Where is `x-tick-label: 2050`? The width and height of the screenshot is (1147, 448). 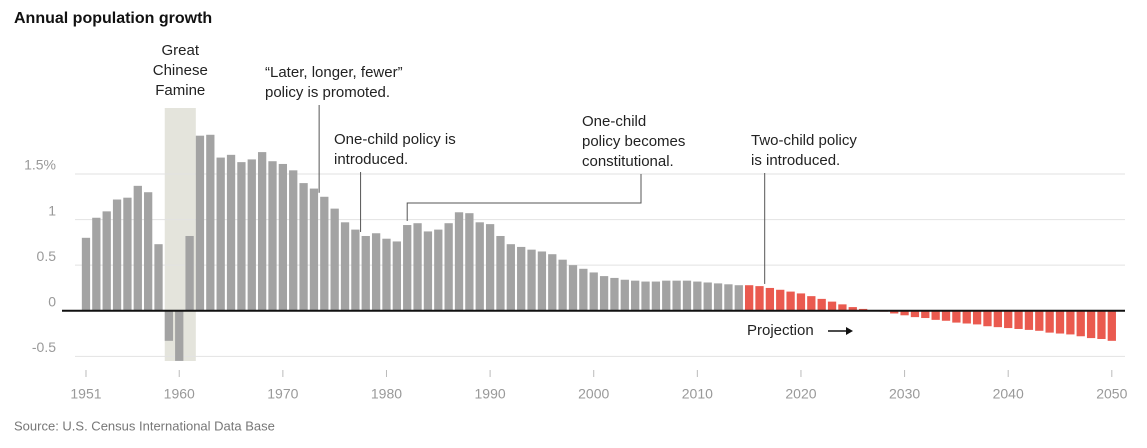
x-tick-label: 2050 is located at coordinates (1111, 394).